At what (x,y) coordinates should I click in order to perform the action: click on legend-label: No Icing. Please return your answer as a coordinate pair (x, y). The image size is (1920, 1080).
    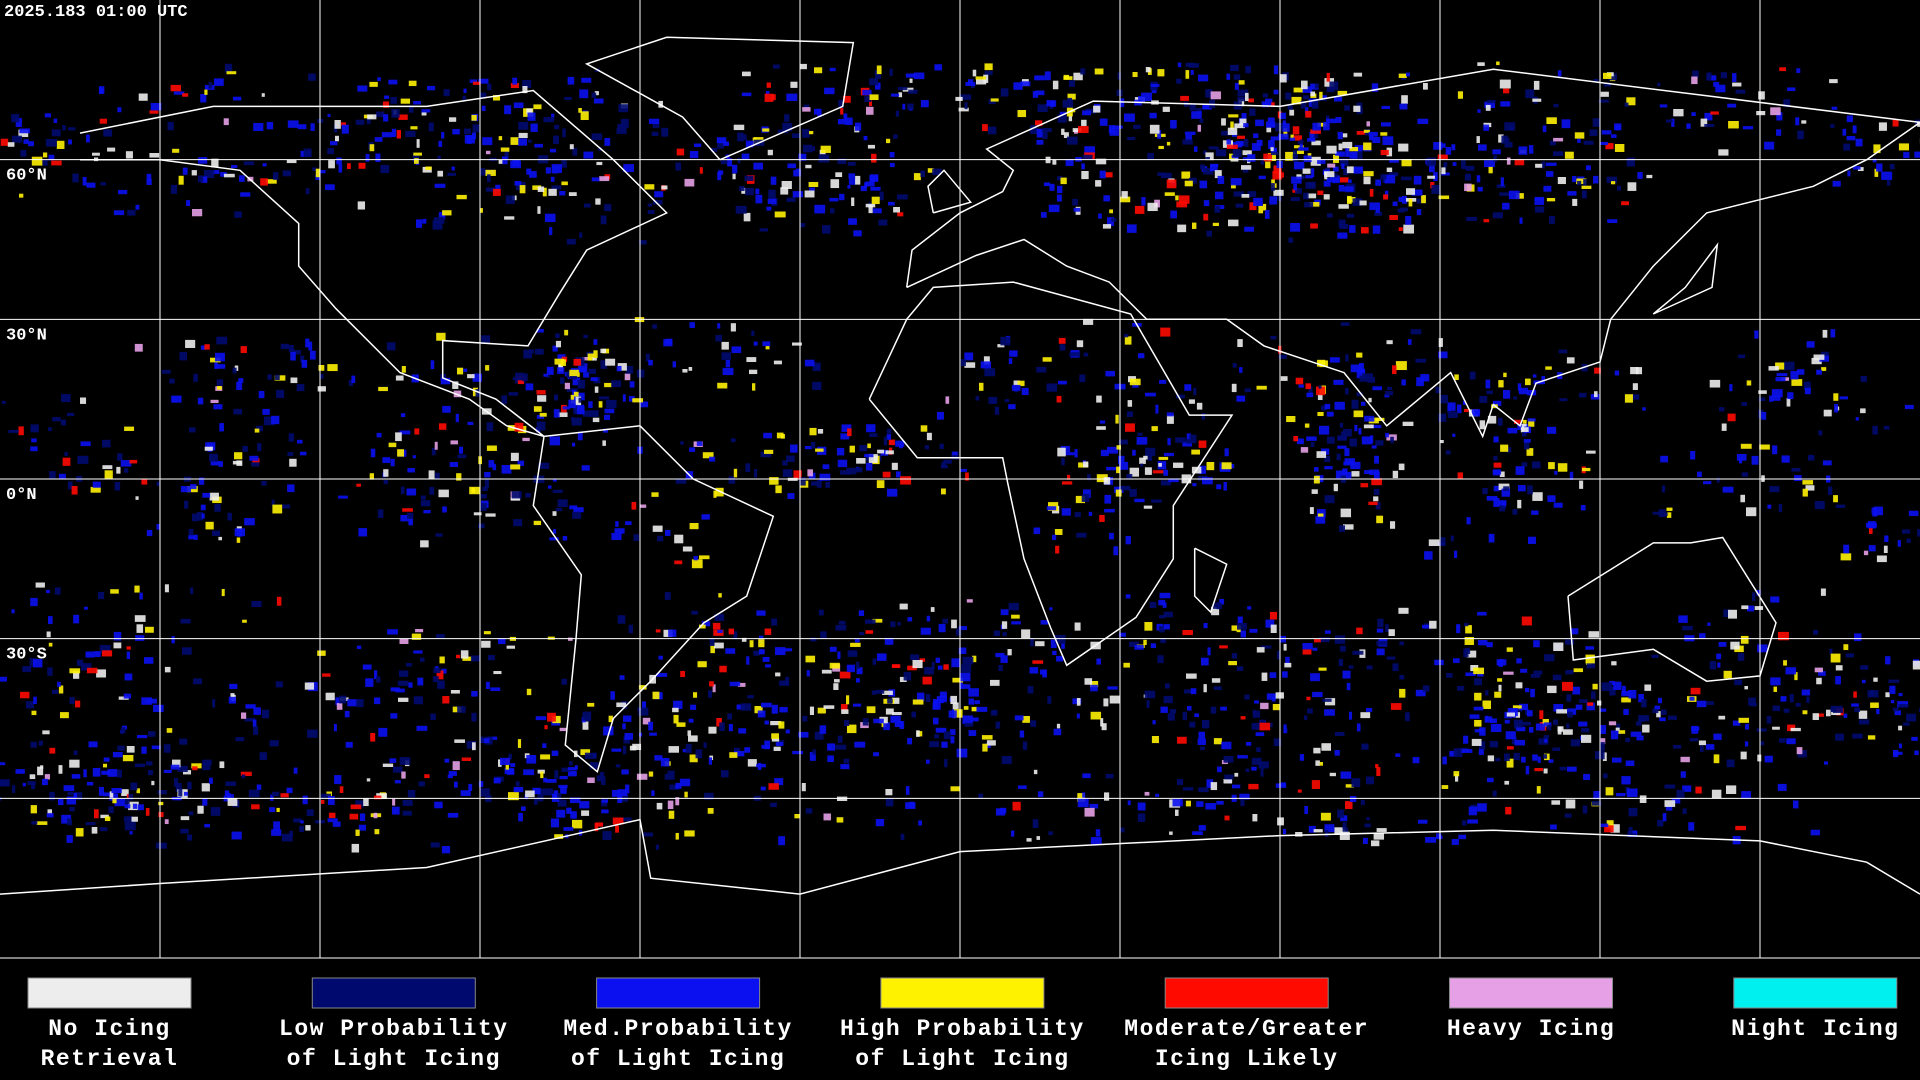
    Looking at the image, I should click on (109, 1029).